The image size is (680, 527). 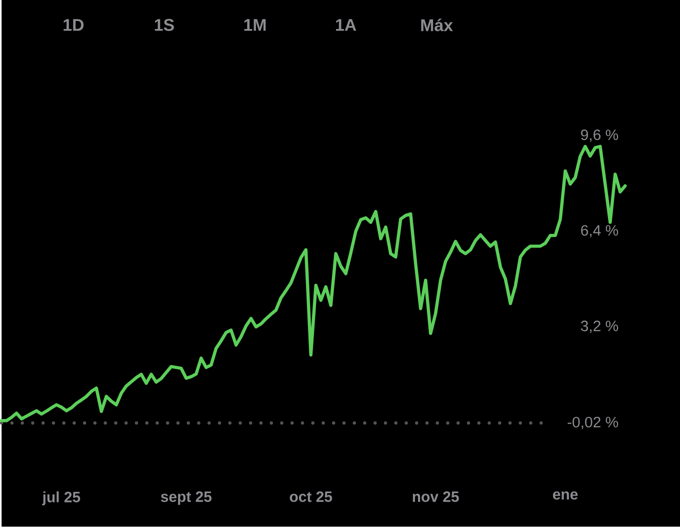 What do you see at coordinates (61, 498) in the screenshot?
I see `x-tick-label: jul 25` at bounding box center [61, 498].